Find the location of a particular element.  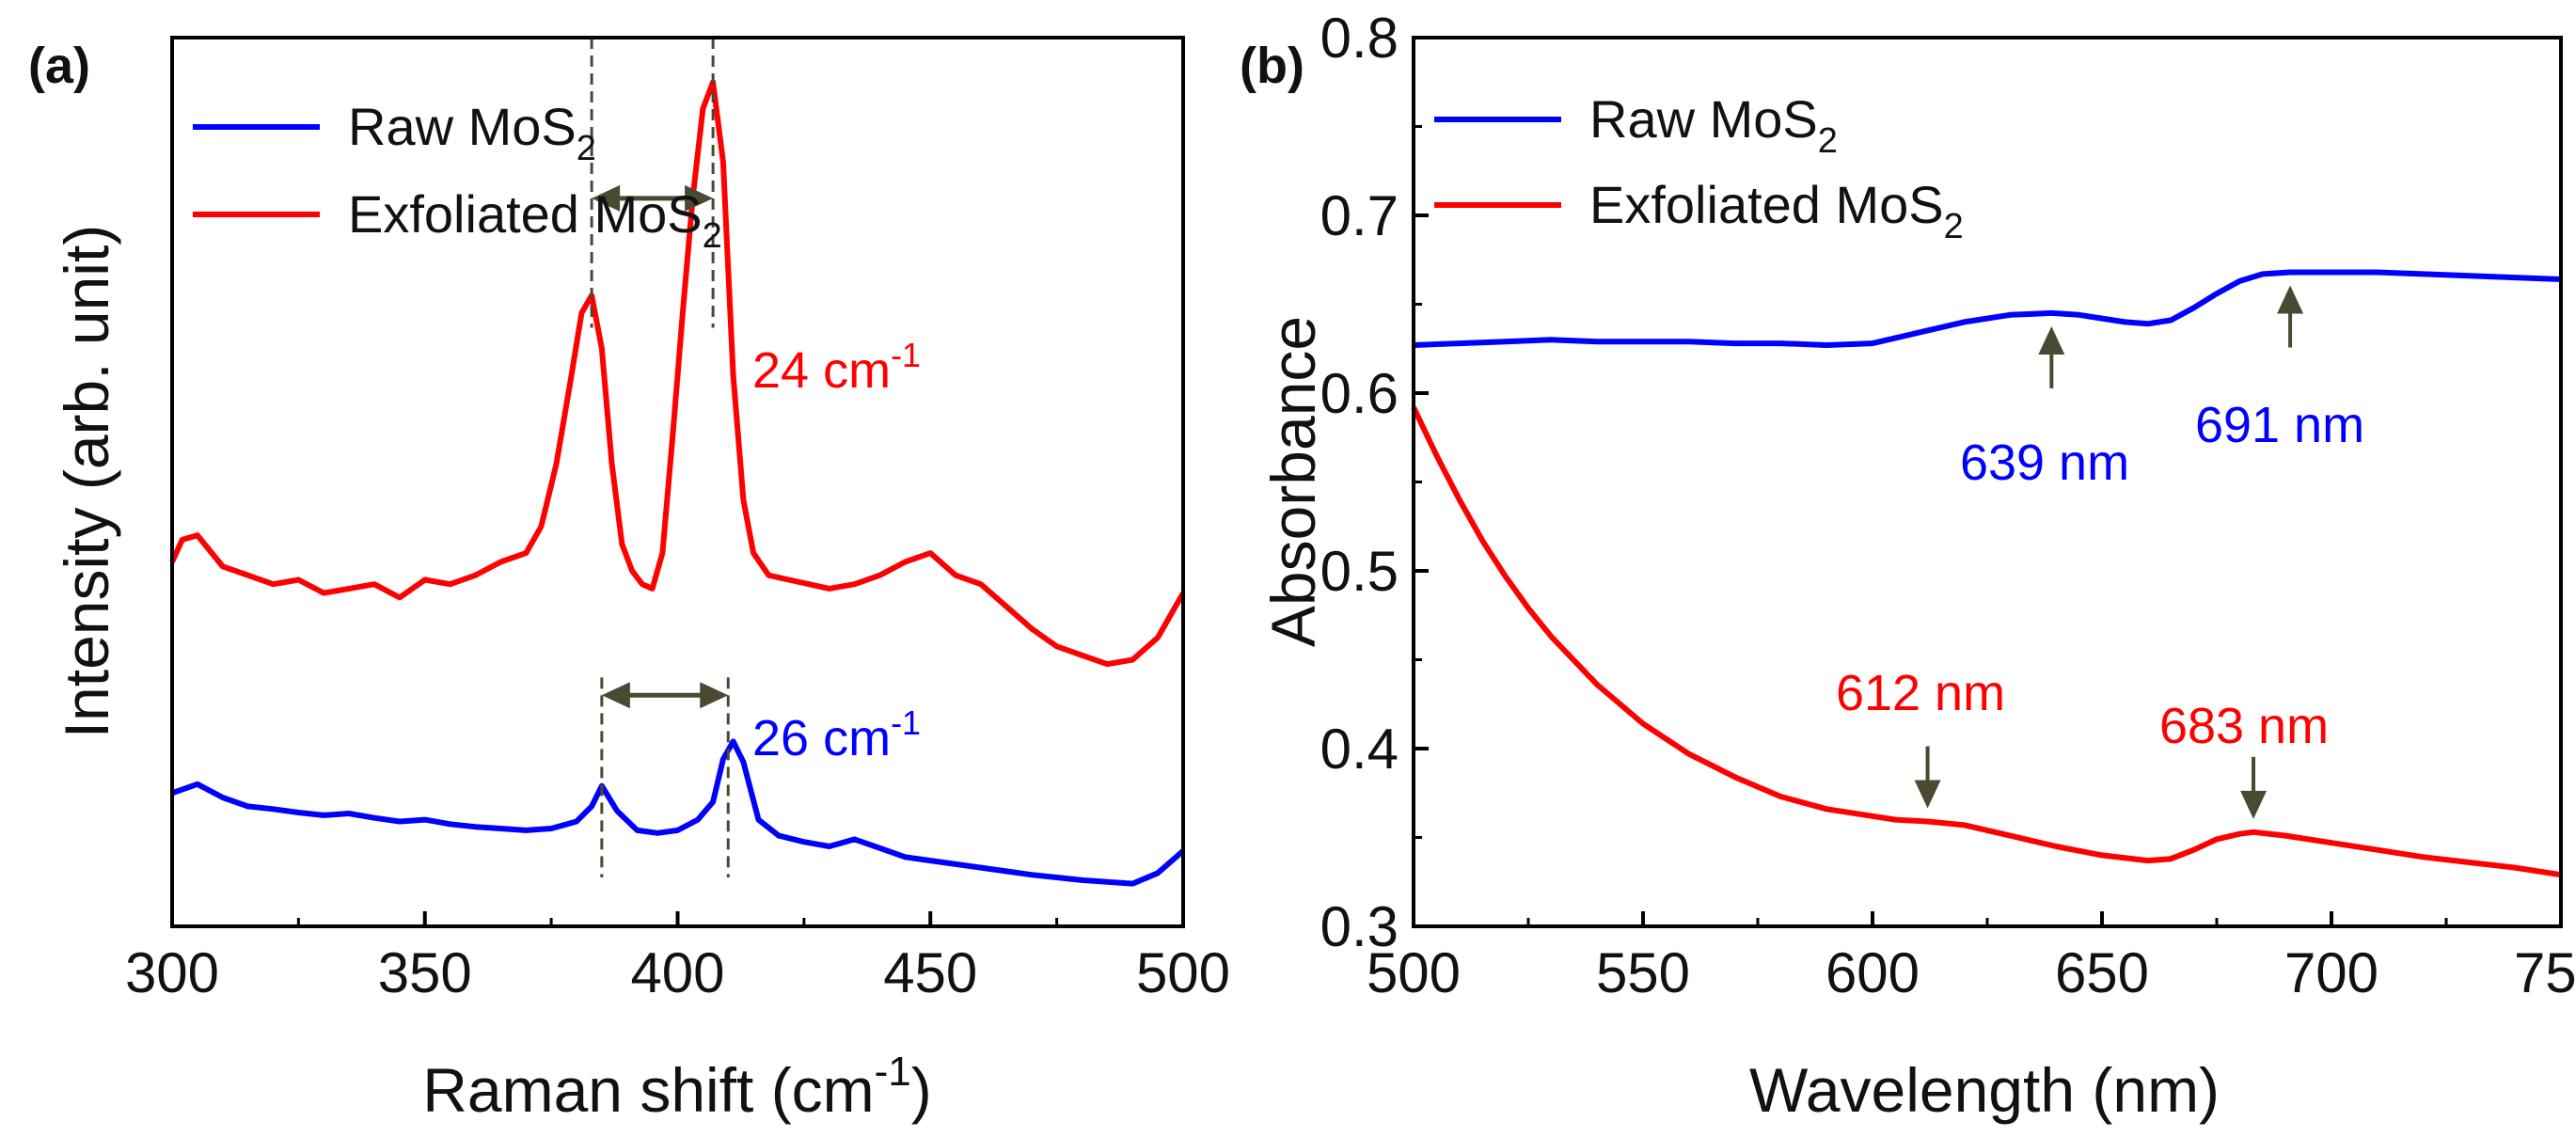

panel-a-peak-markers is located at coordinates (660, 458).